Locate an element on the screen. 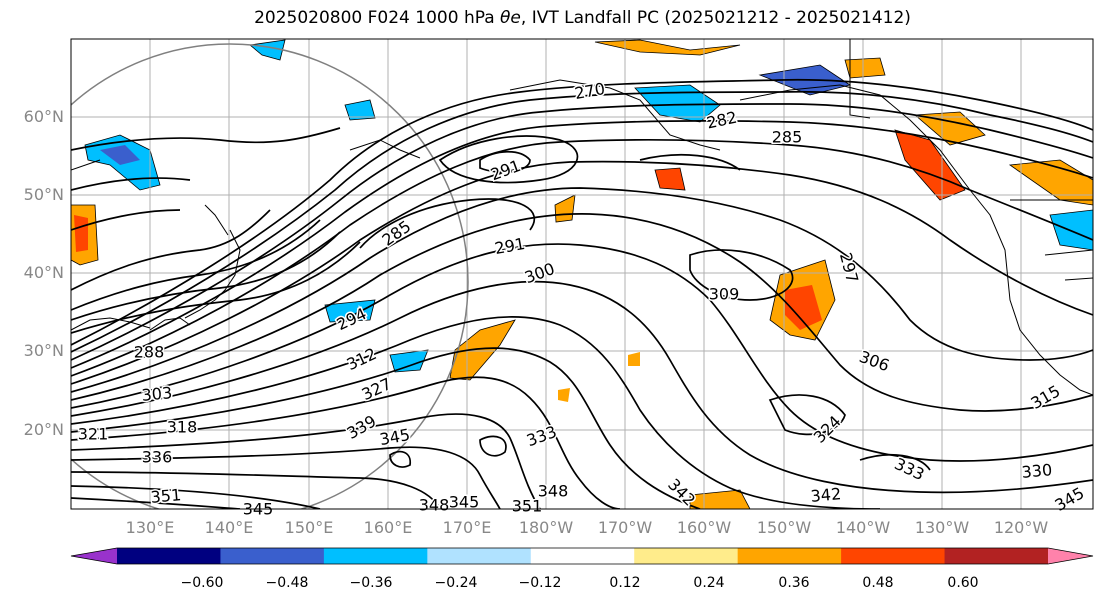  colorbar is located at coordinates (582, 556).